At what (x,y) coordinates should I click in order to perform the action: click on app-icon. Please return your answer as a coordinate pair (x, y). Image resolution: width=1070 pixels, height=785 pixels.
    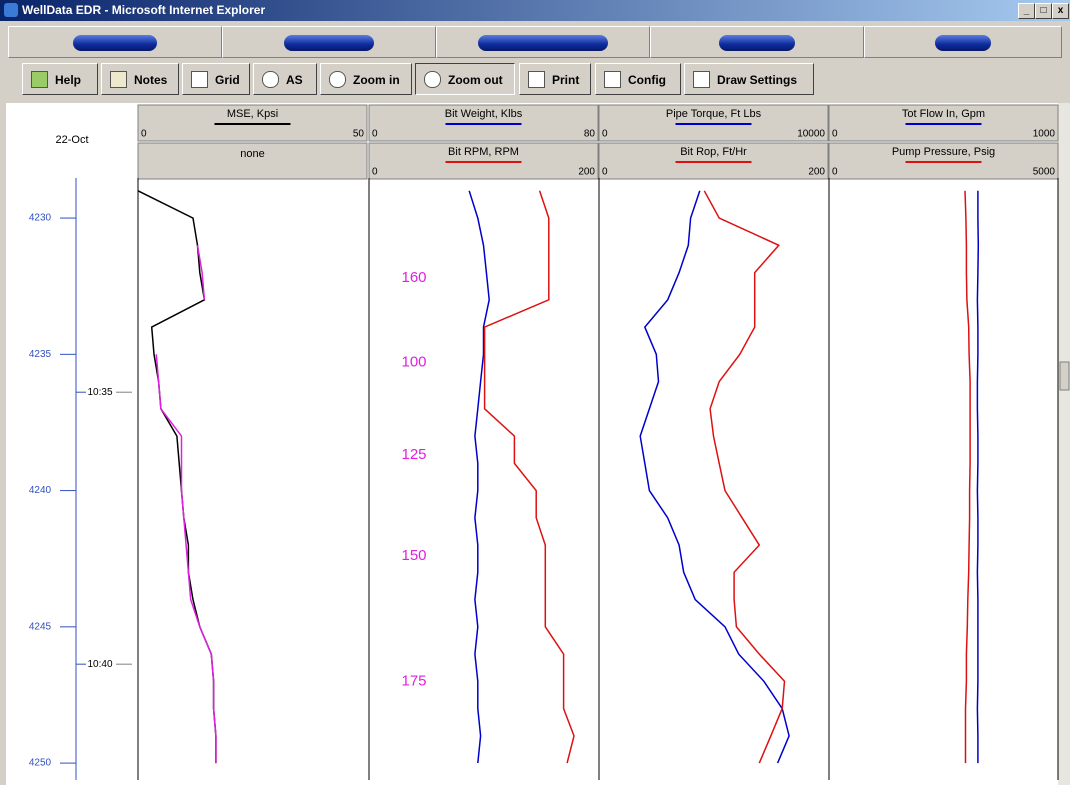
    Looking at the image, I should click on (11, 10).